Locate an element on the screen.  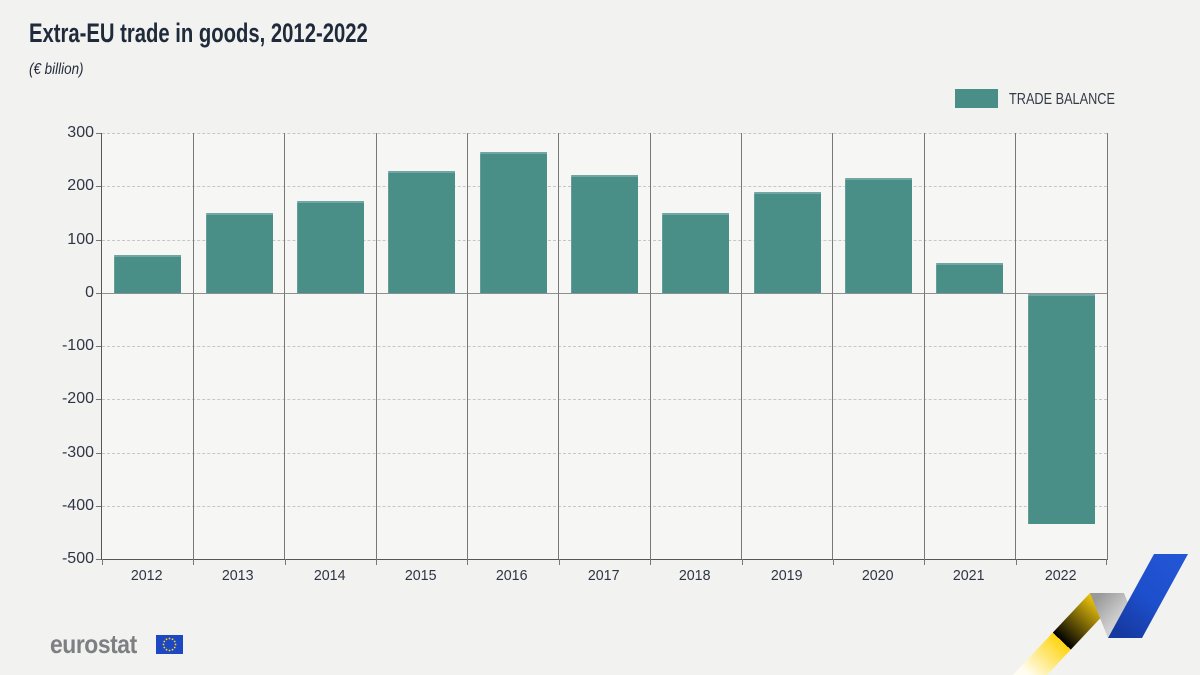
bar-2022 is located at coordinates (1061, 408).